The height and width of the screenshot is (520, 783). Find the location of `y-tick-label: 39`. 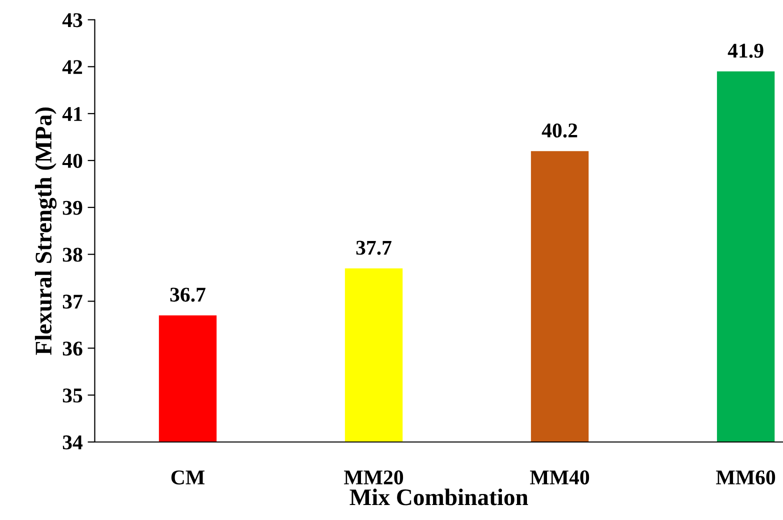

y-tick-label: 39 is located at coordinates (72, 207).